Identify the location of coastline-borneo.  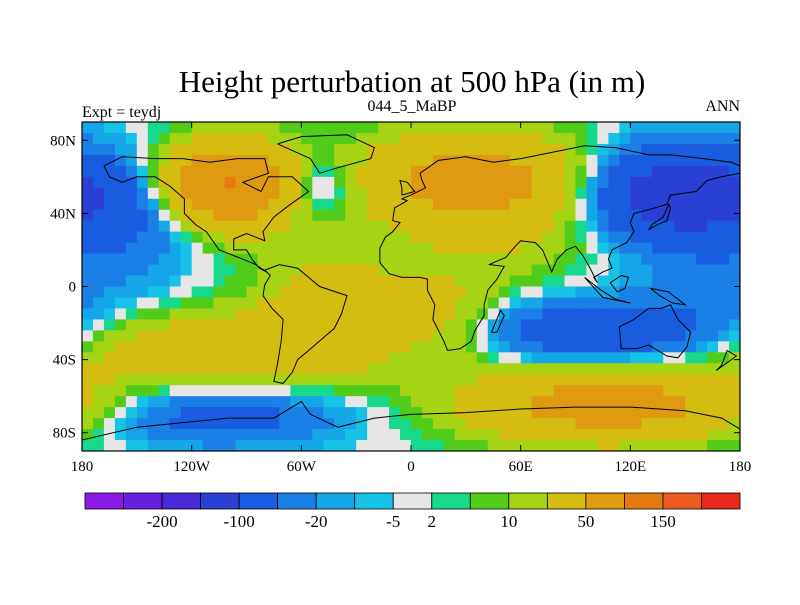
(619, 283).